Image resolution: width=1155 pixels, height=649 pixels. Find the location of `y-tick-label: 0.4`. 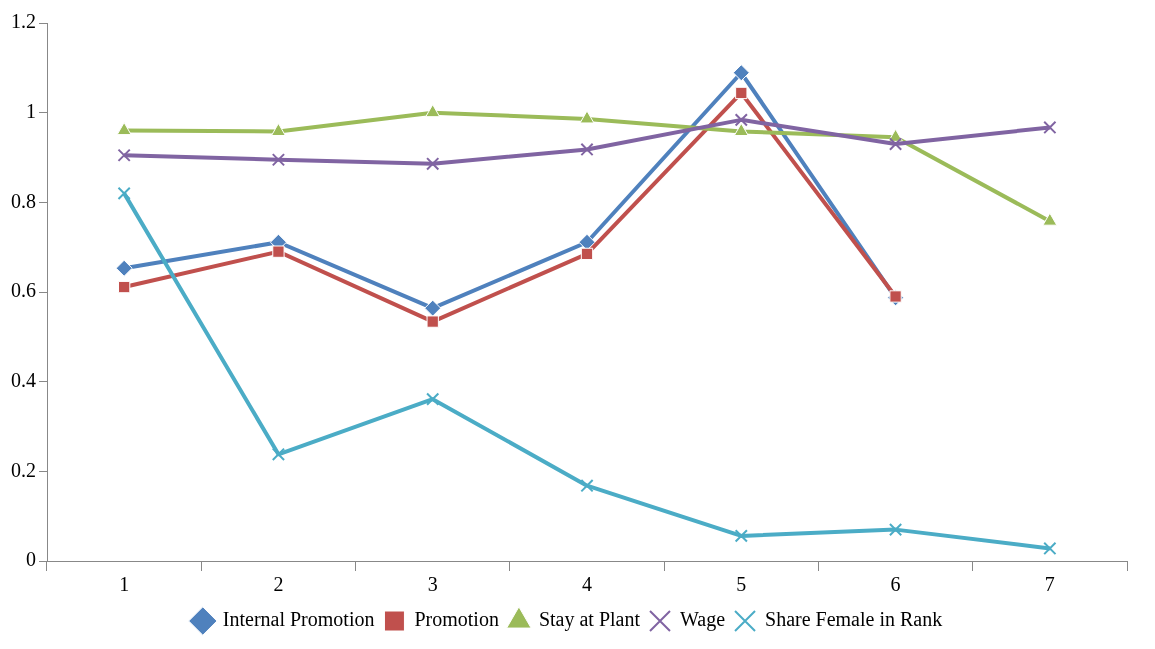

y-tick-label: 0.4 is located at coordinates (23, 379).